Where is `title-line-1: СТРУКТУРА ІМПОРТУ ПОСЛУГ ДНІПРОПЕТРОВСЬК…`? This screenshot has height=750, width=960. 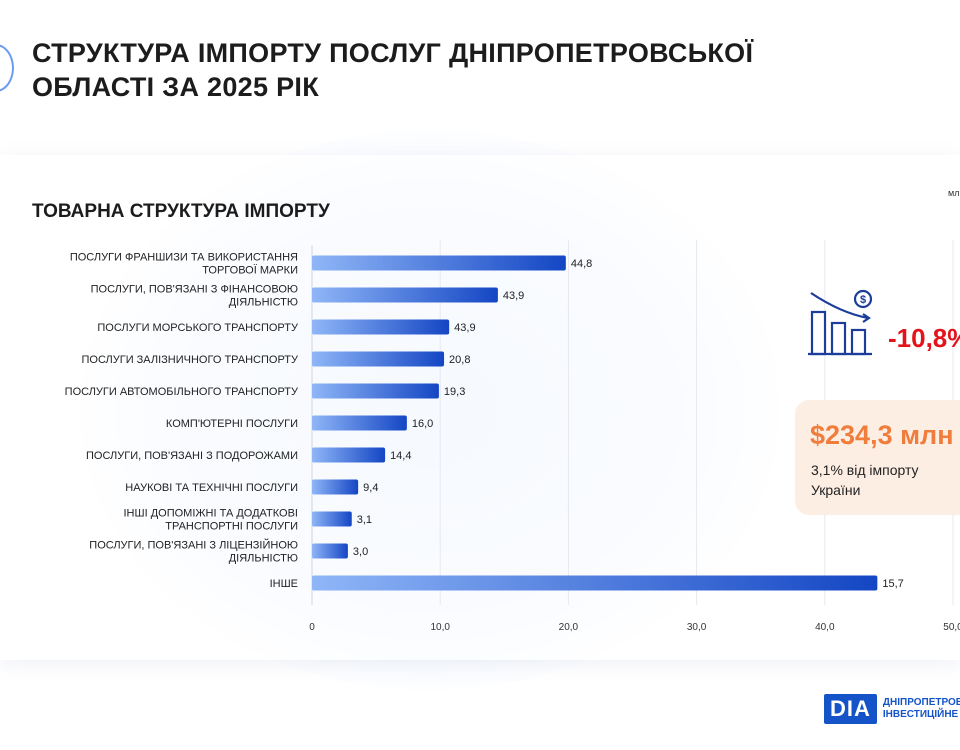 title-line-1: СТРУКТУРА ІМПОРТУ ПОСЛУГ ДНІПРОПЕТРОВСЬК… is located at coordinates (393, 53).